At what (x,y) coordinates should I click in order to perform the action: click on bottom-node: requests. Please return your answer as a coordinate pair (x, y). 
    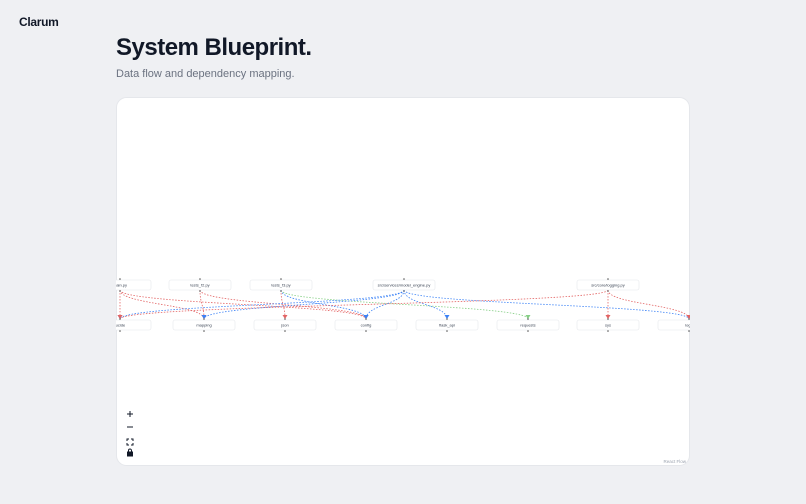
    Looking at the image, I should click on (528, 325).